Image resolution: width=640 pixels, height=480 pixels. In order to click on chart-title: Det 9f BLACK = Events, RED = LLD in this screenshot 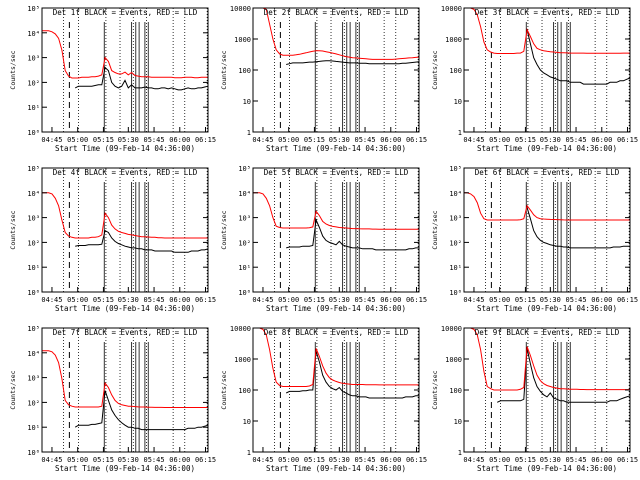, I will do `click(547, 332)`.